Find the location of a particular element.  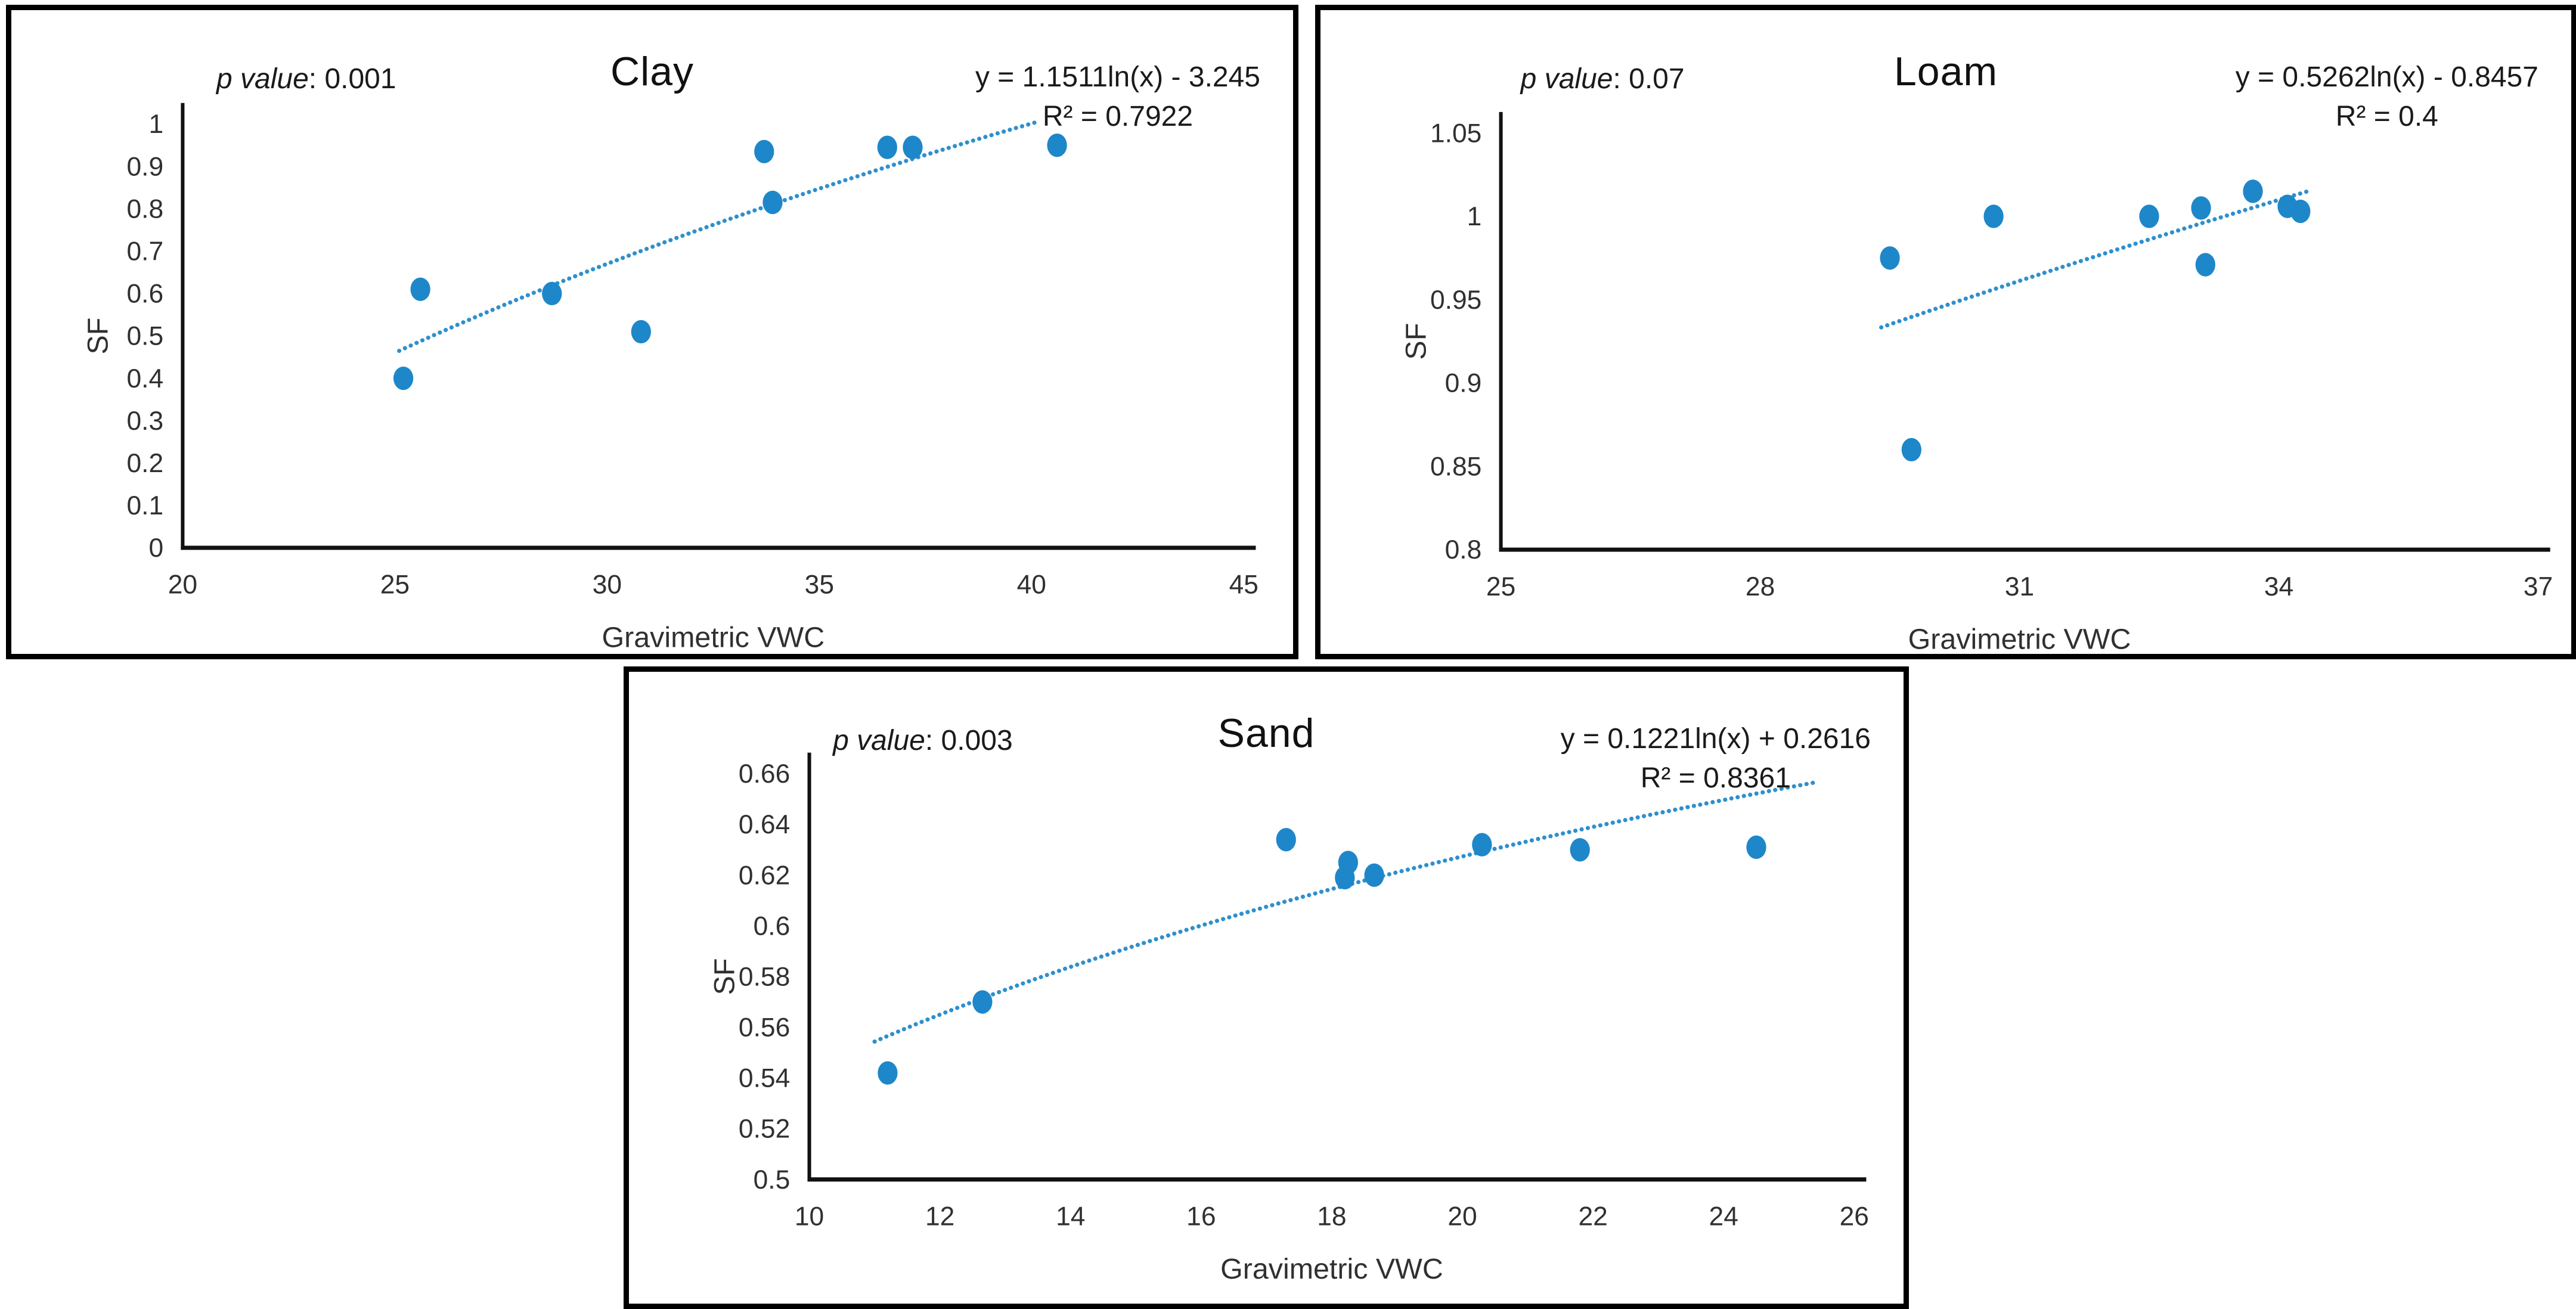

sand-p-value: p value: 0.003 is located at coordinates (923, 740).